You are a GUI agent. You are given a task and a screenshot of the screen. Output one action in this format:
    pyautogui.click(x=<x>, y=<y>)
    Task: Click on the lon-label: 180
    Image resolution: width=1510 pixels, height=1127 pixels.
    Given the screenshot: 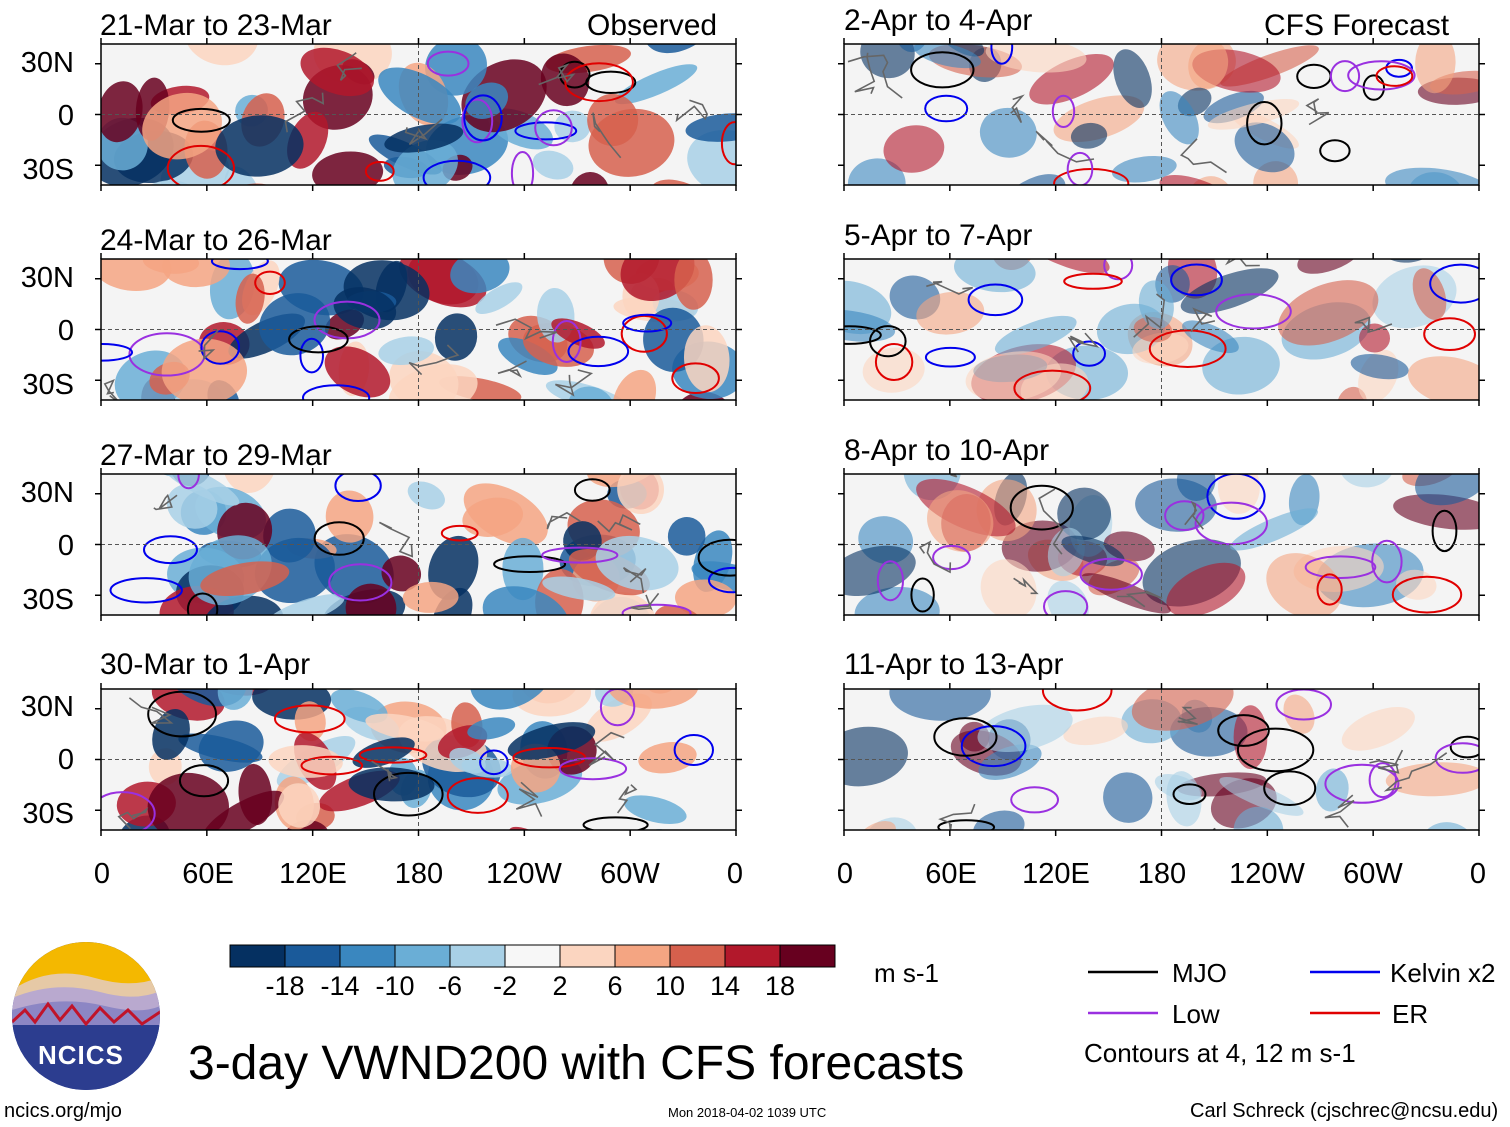 What is the action you would take?
    pyautogui.click(x=419, y=874)
    